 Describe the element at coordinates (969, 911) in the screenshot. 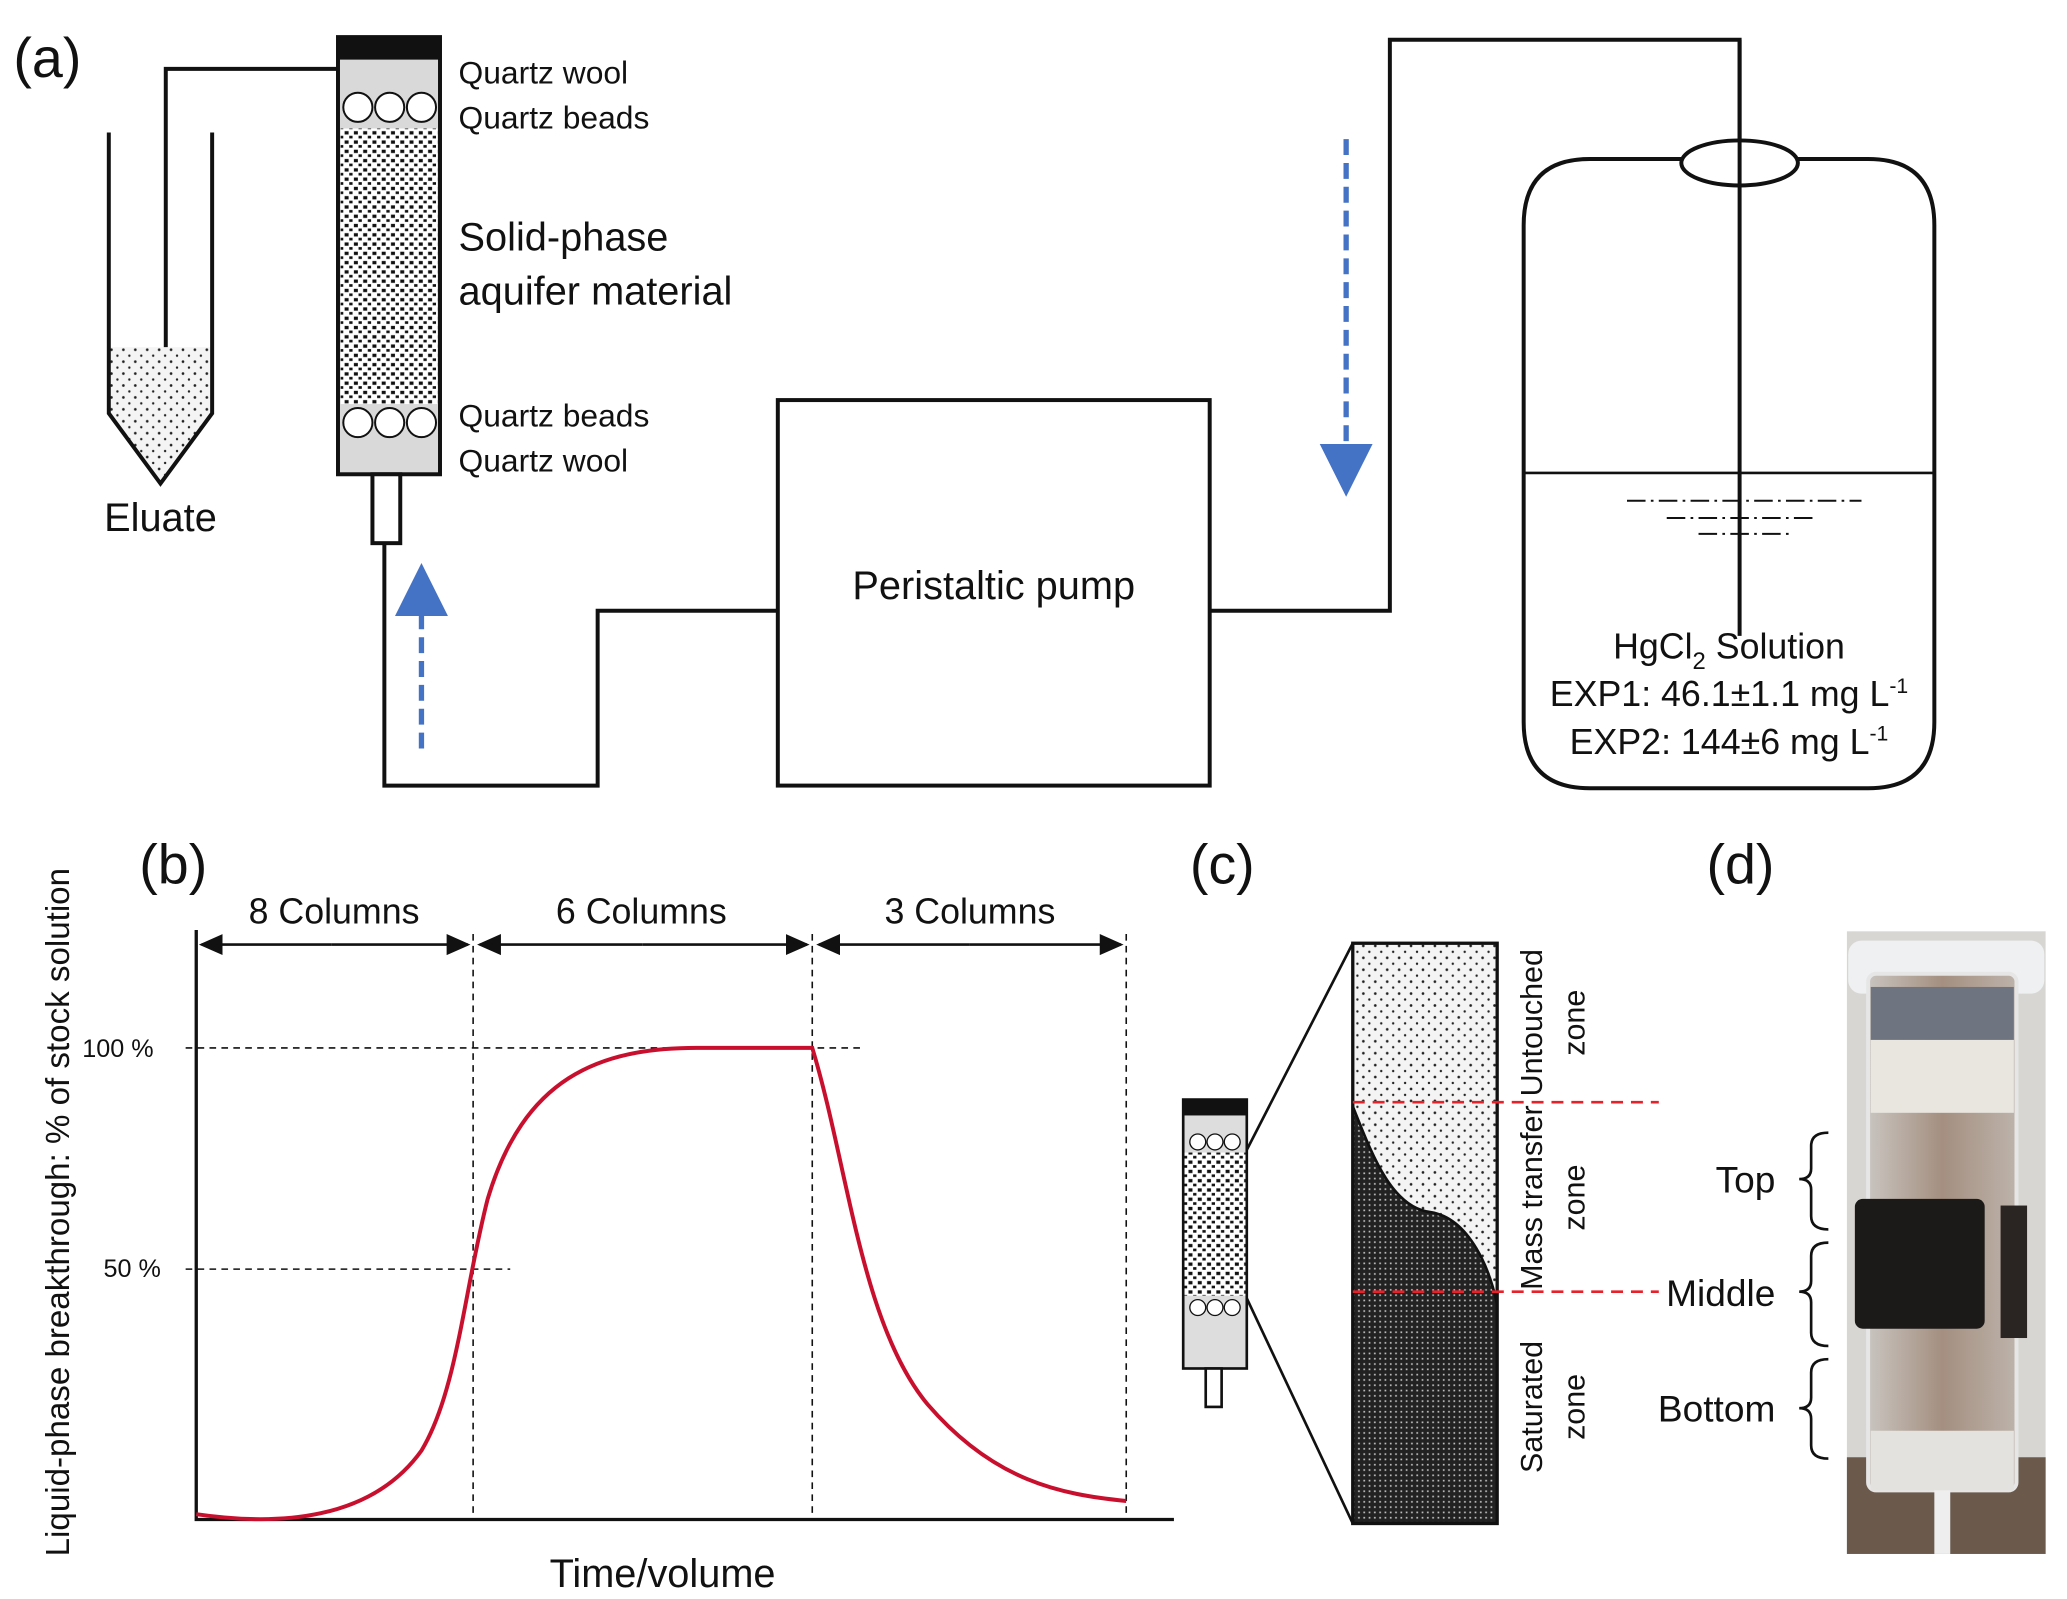

I see `segment-label: 3 Columns` at that location.